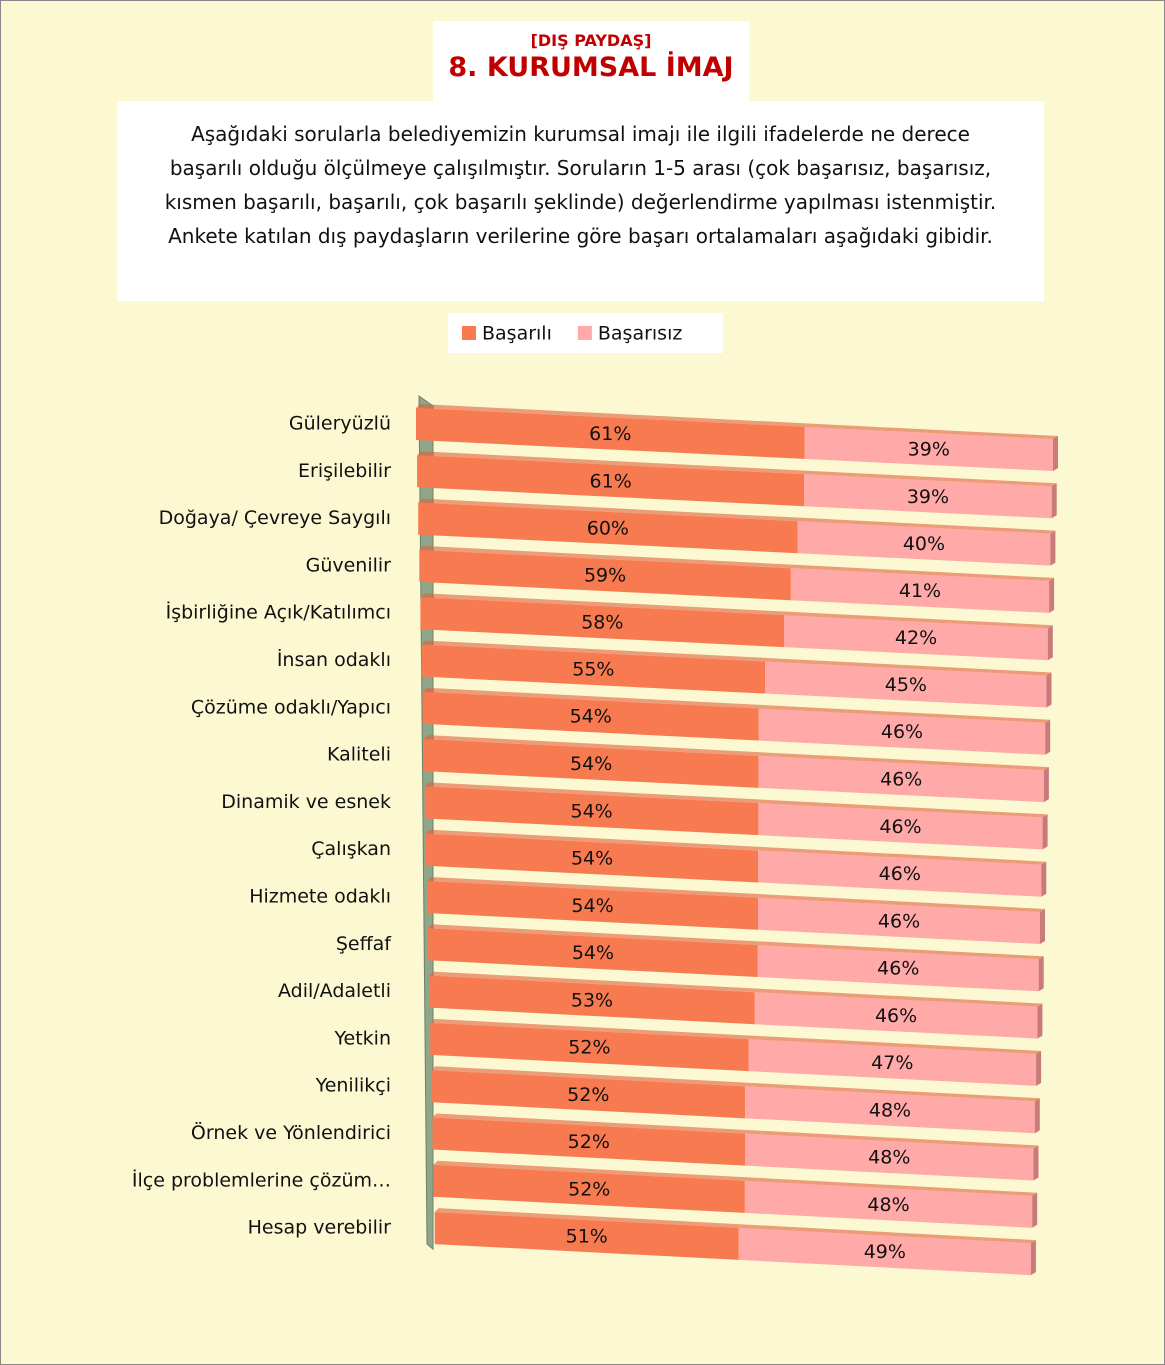 The height and width of the screenshot is (1365, 1165). I want to click on value-label: 53%, so click(592, 1000).